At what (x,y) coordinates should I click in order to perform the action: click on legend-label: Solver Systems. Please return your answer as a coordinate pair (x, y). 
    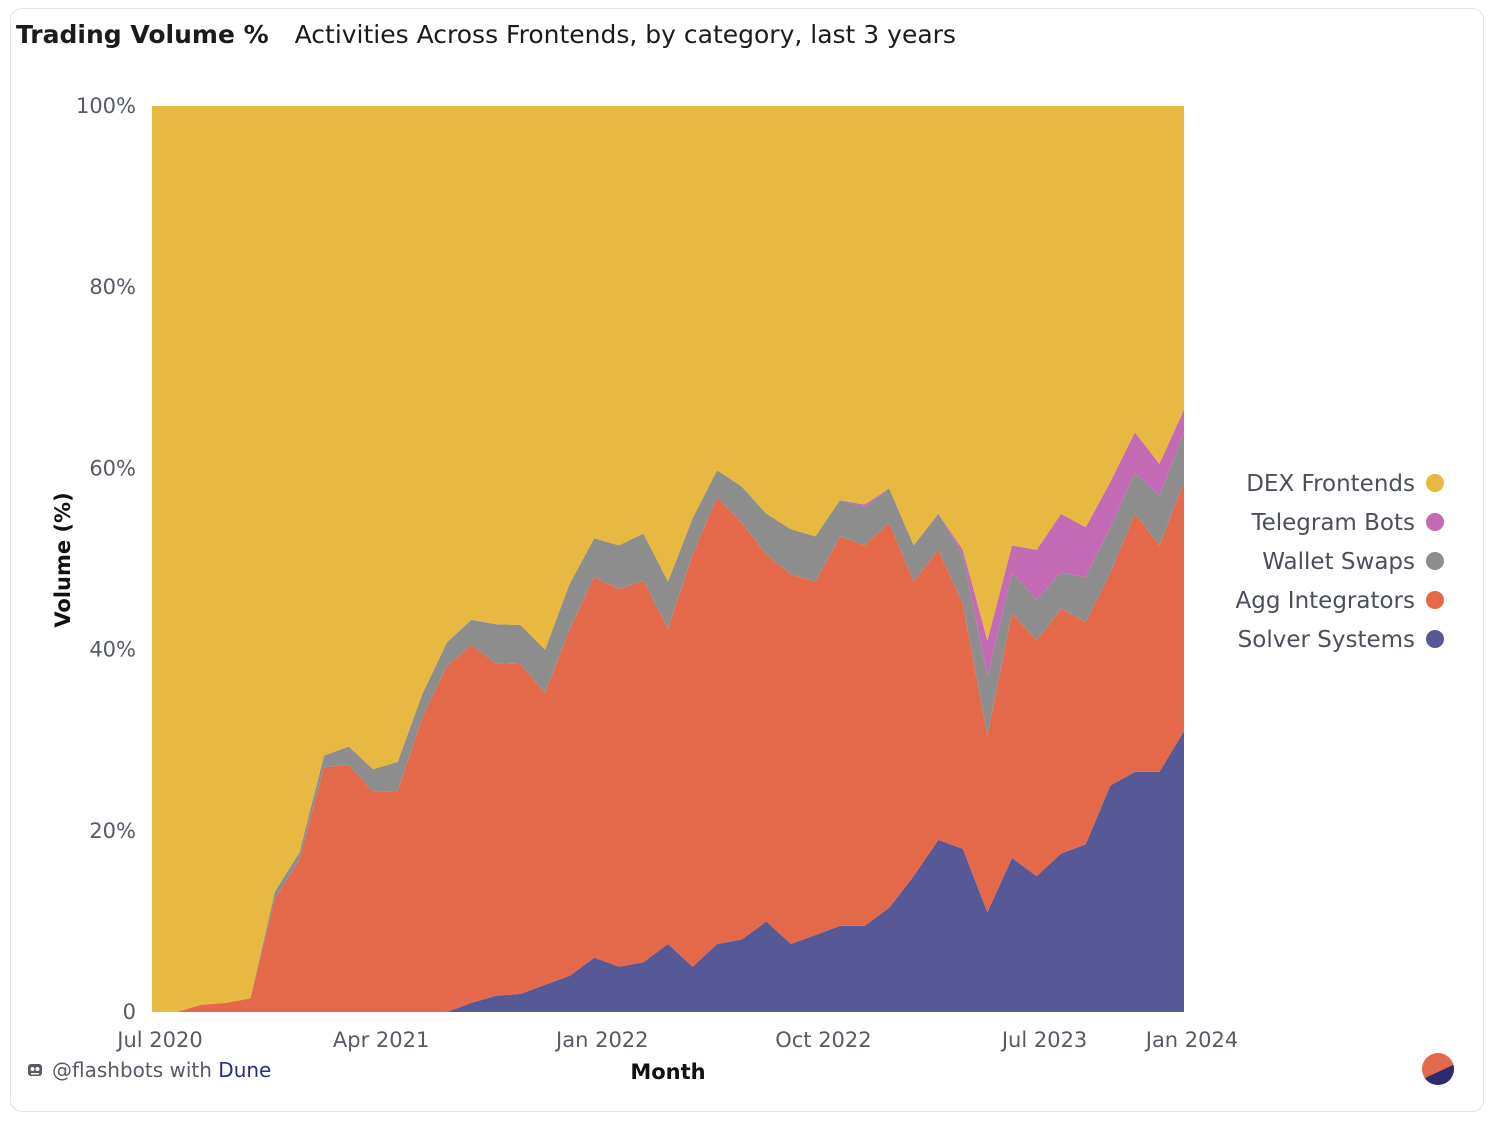
    Looking at the image, I should click on (1326, 640).